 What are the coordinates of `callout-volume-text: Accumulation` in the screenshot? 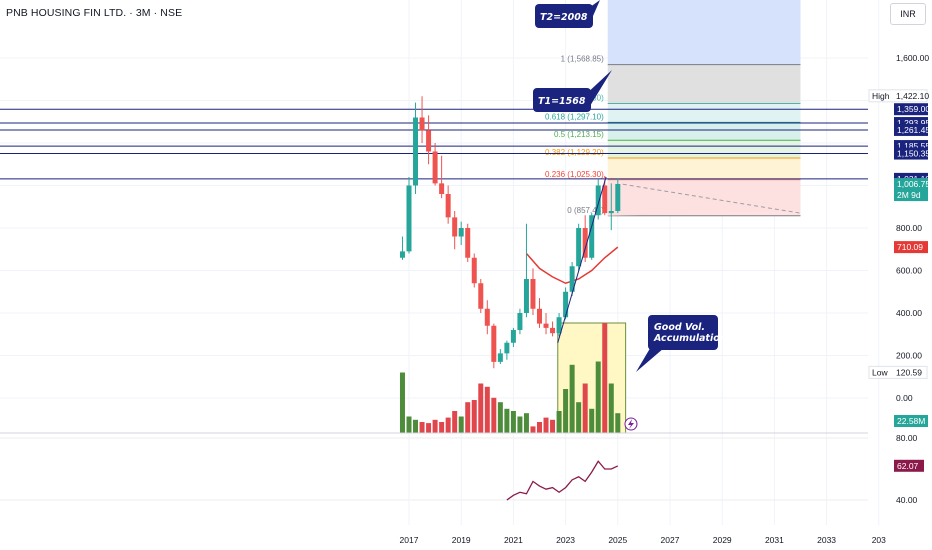 It's located at (690, 338).